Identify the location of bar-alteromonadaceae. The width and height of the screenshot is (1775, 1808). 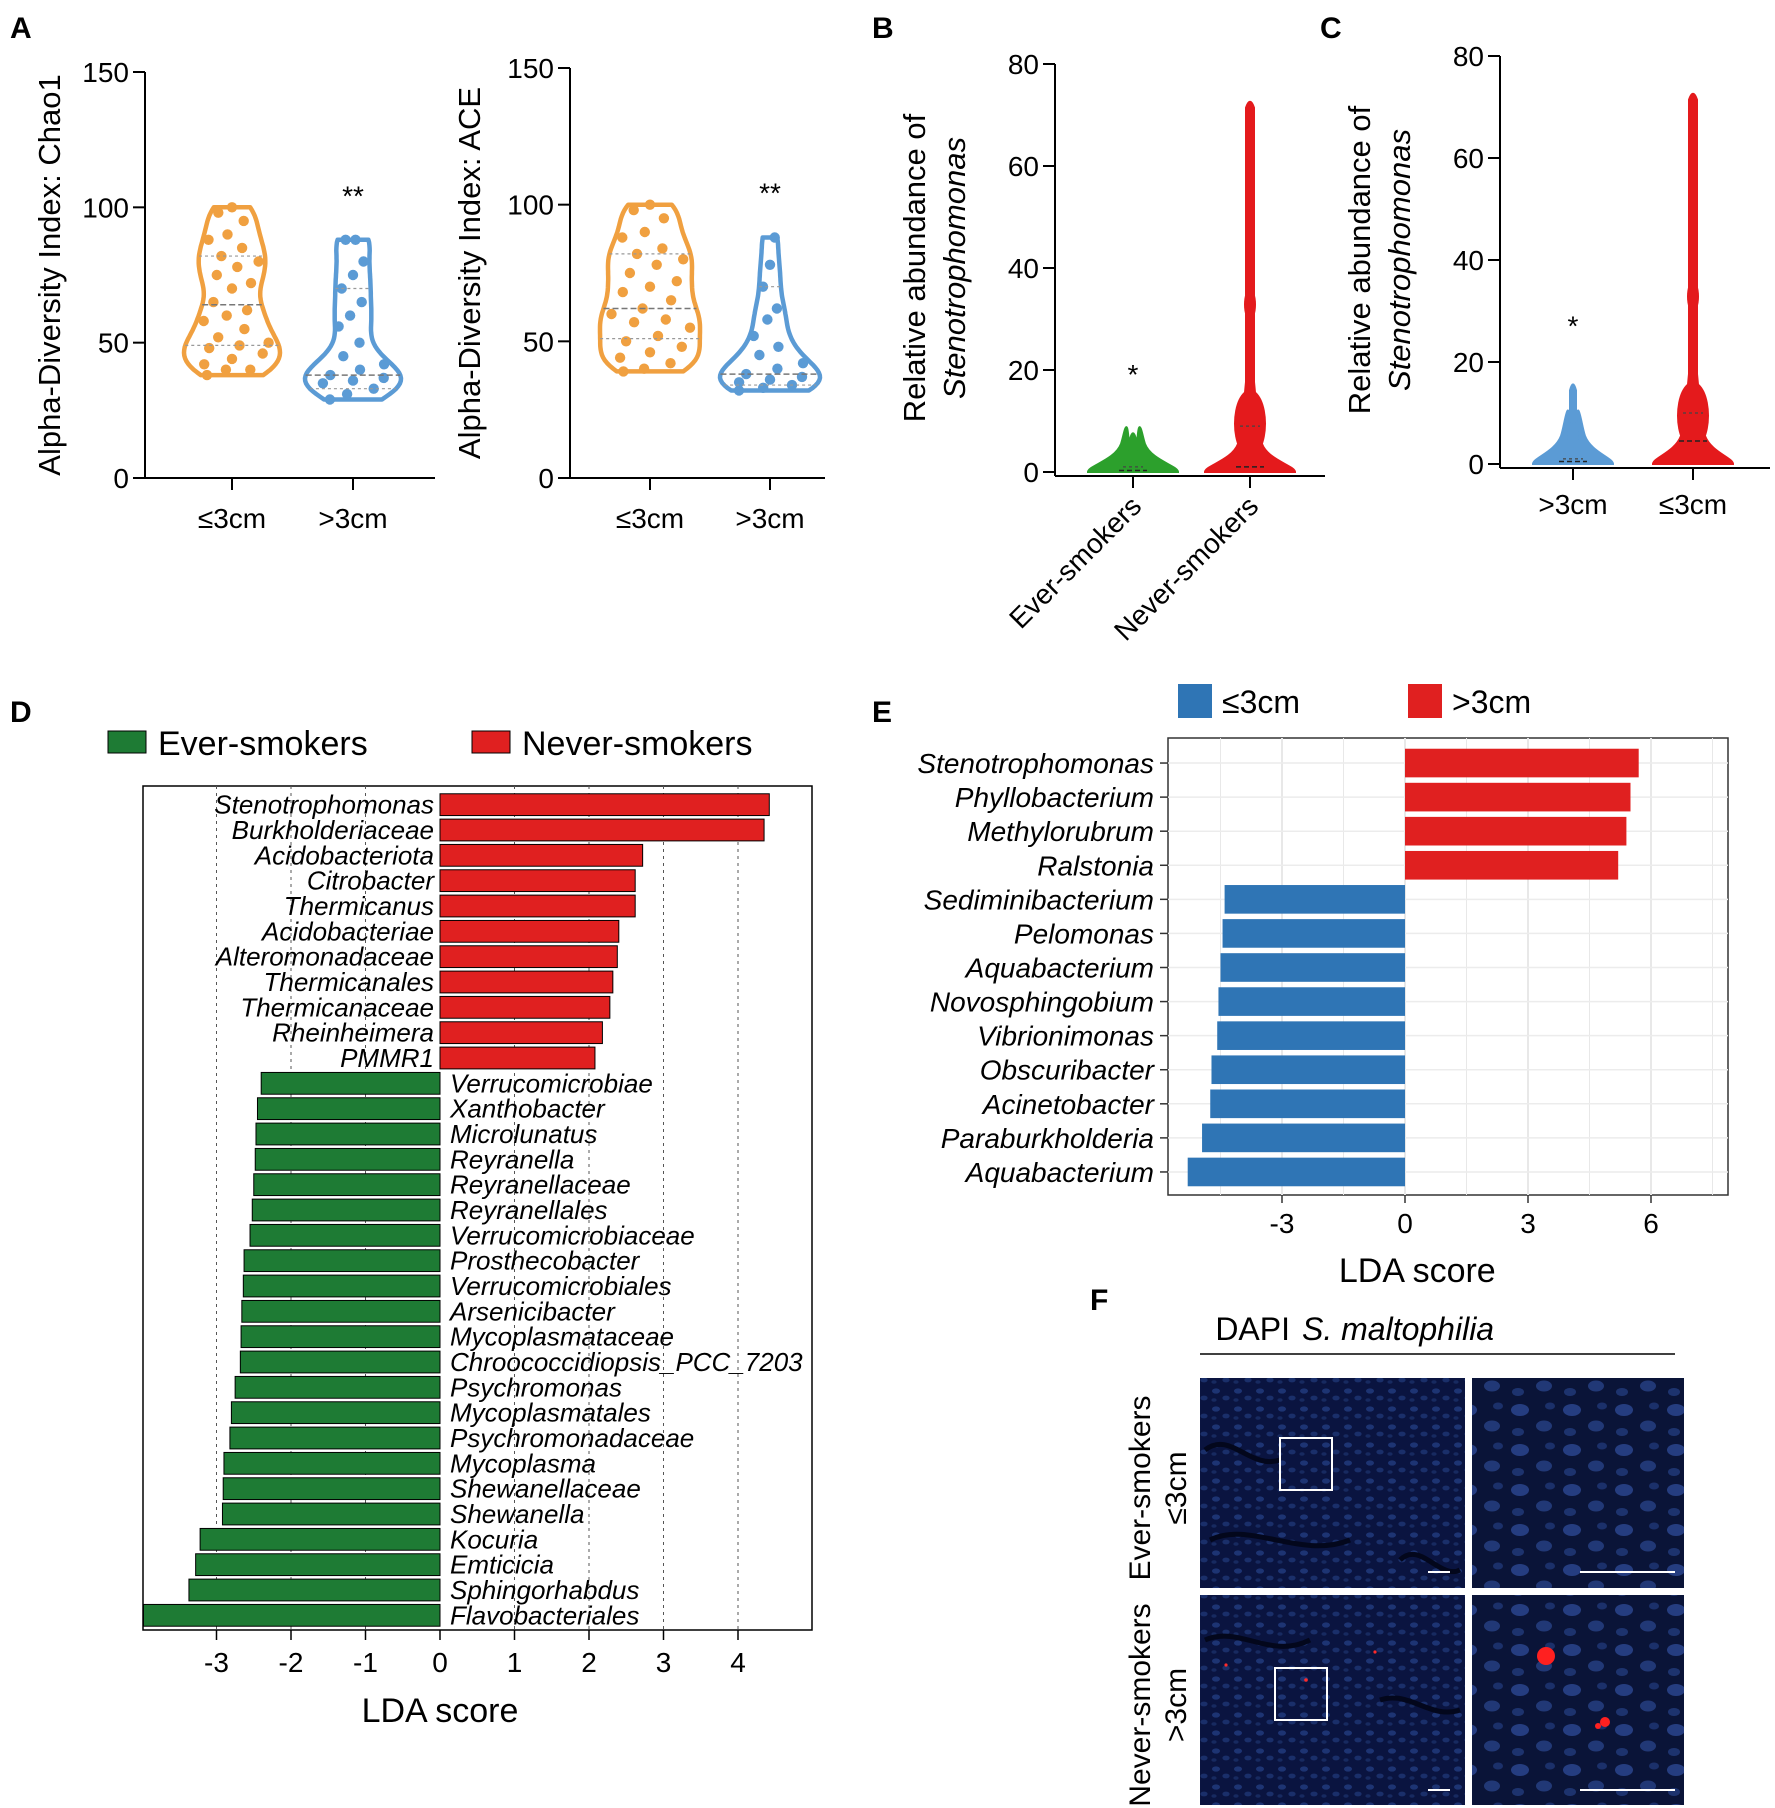
(528, 957).